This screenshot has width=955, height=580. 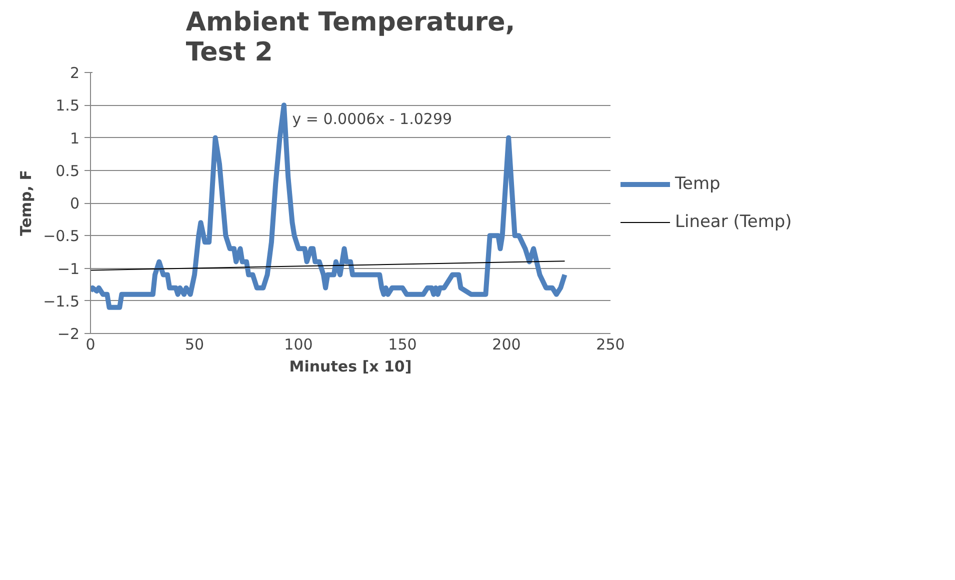 What do you see at coordinates (75, 73) in the screenshot?
I see `y-tick-label: 2` at bounding box center [75, 73].